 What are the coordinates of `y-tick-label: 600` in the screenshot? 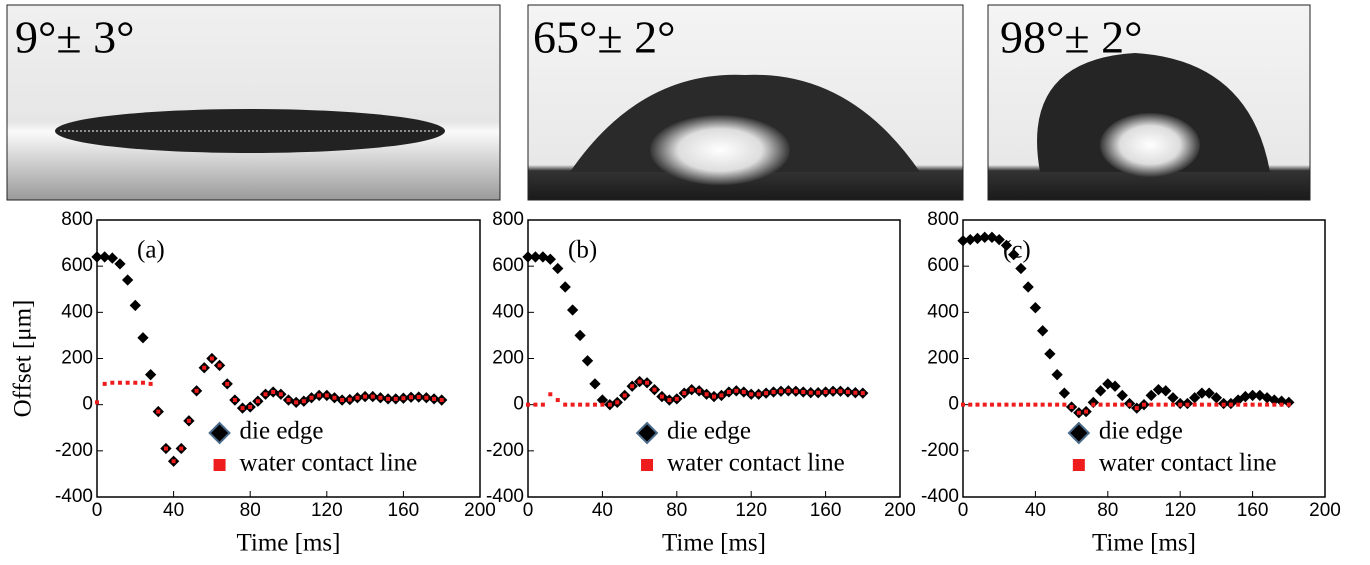 It's located at (508, 265).